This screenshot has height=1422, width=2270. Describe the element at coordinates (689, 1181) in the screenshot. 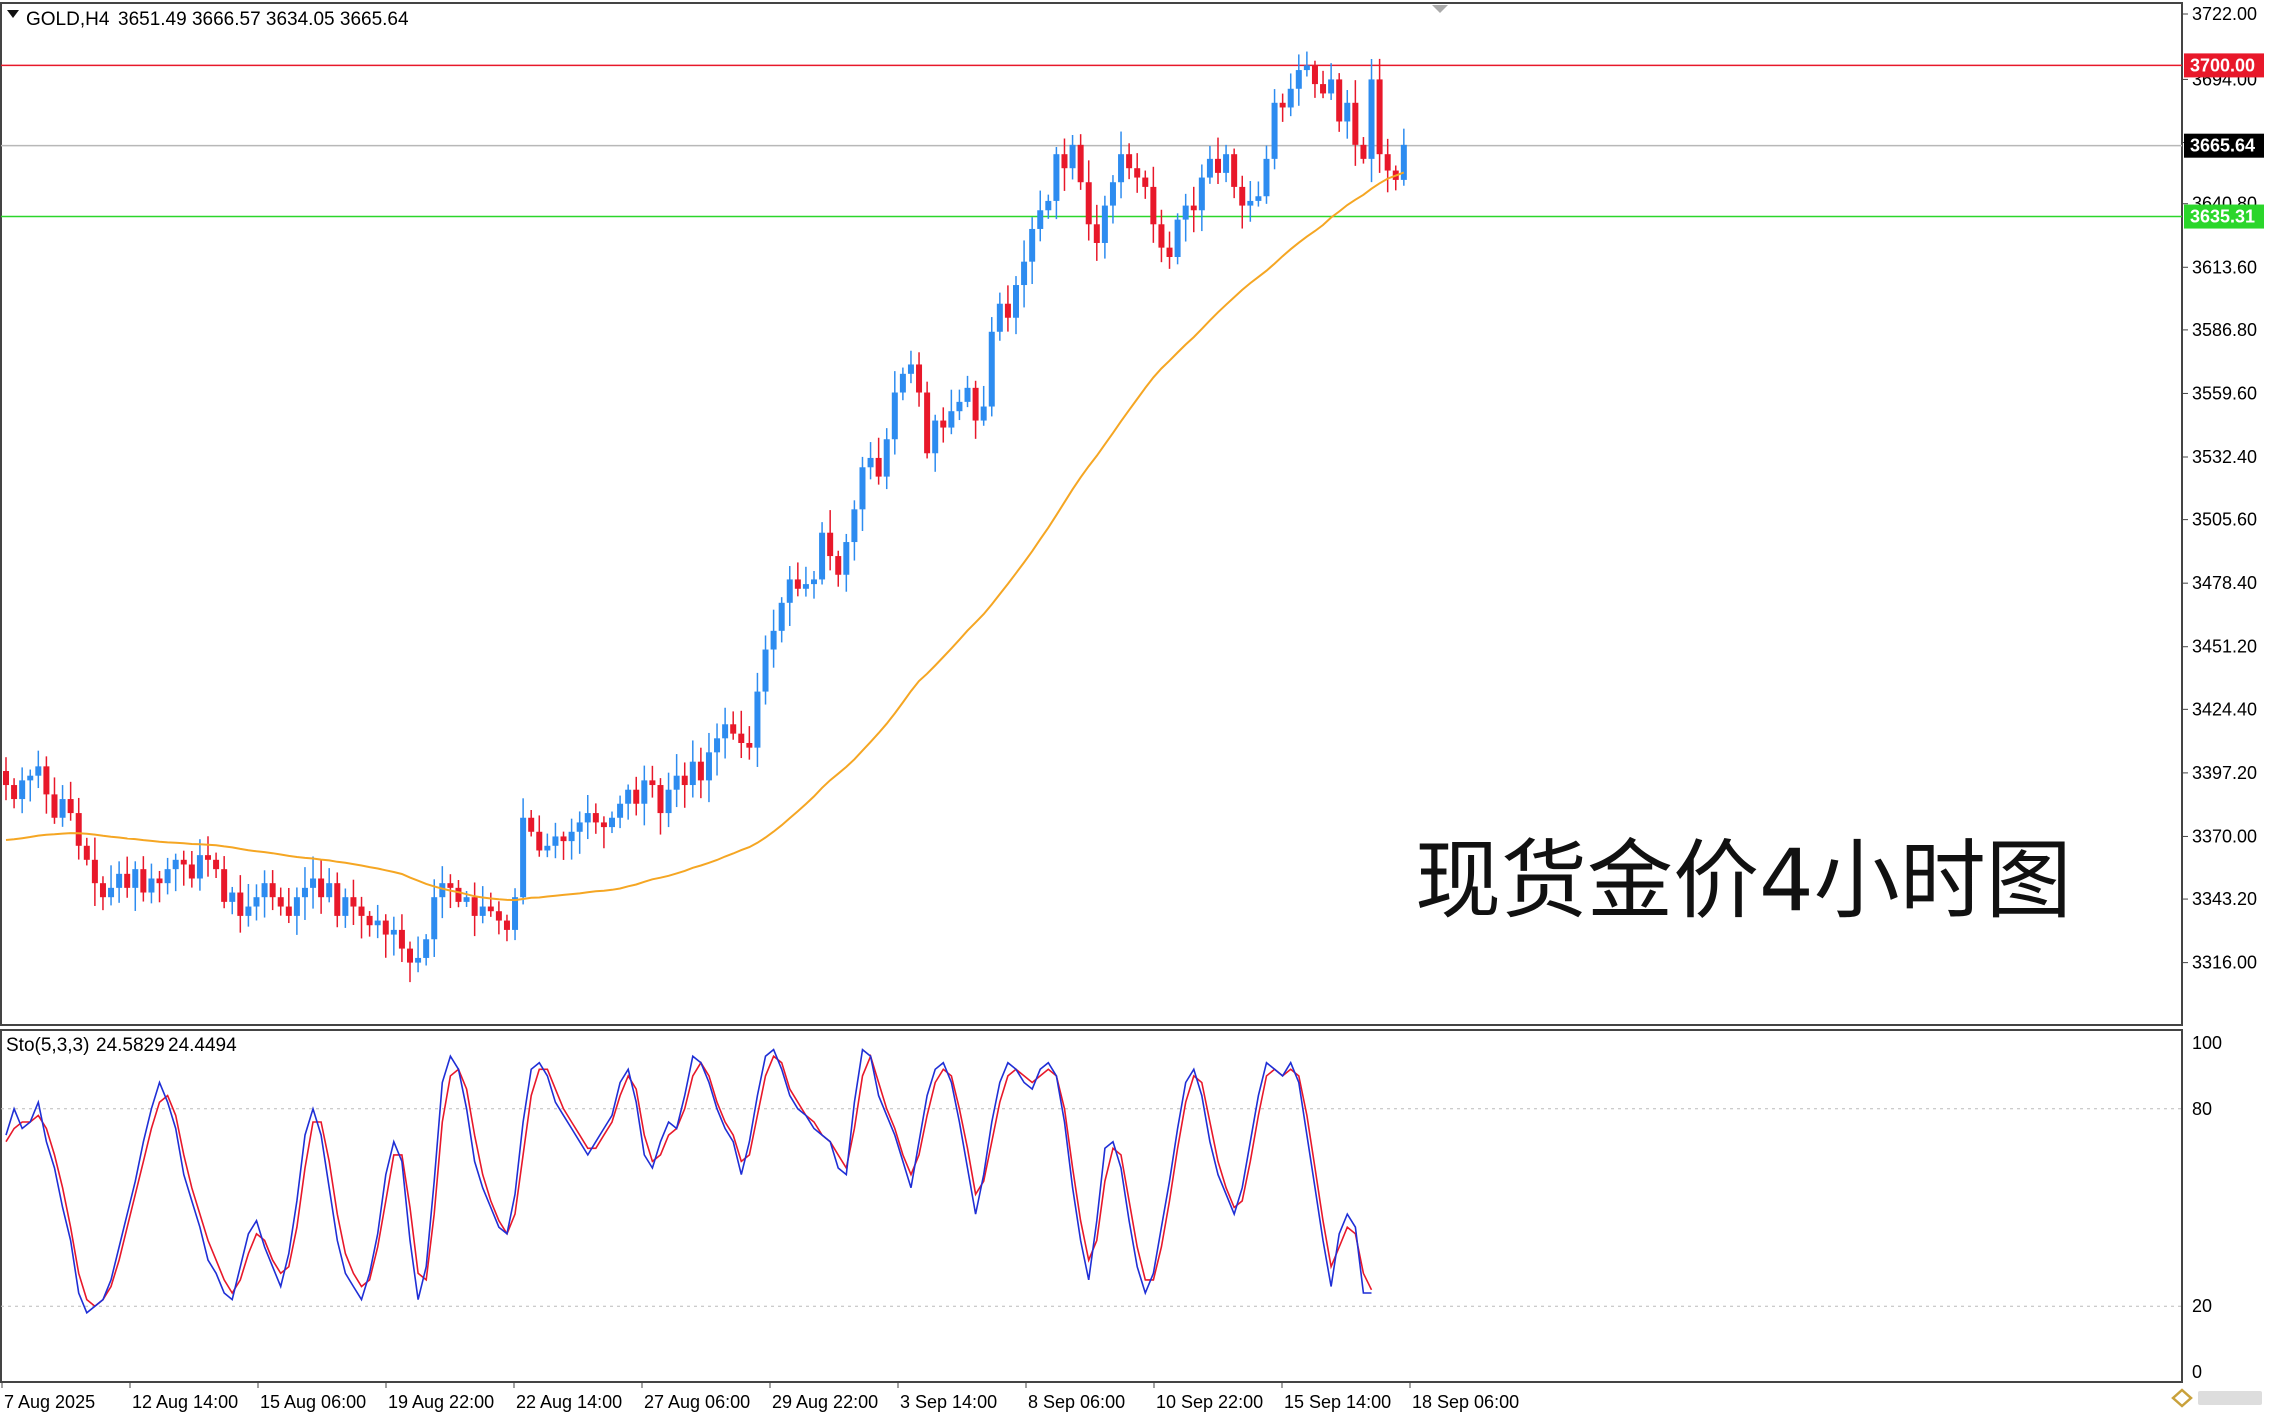

I see `stochastic-series` at that location.